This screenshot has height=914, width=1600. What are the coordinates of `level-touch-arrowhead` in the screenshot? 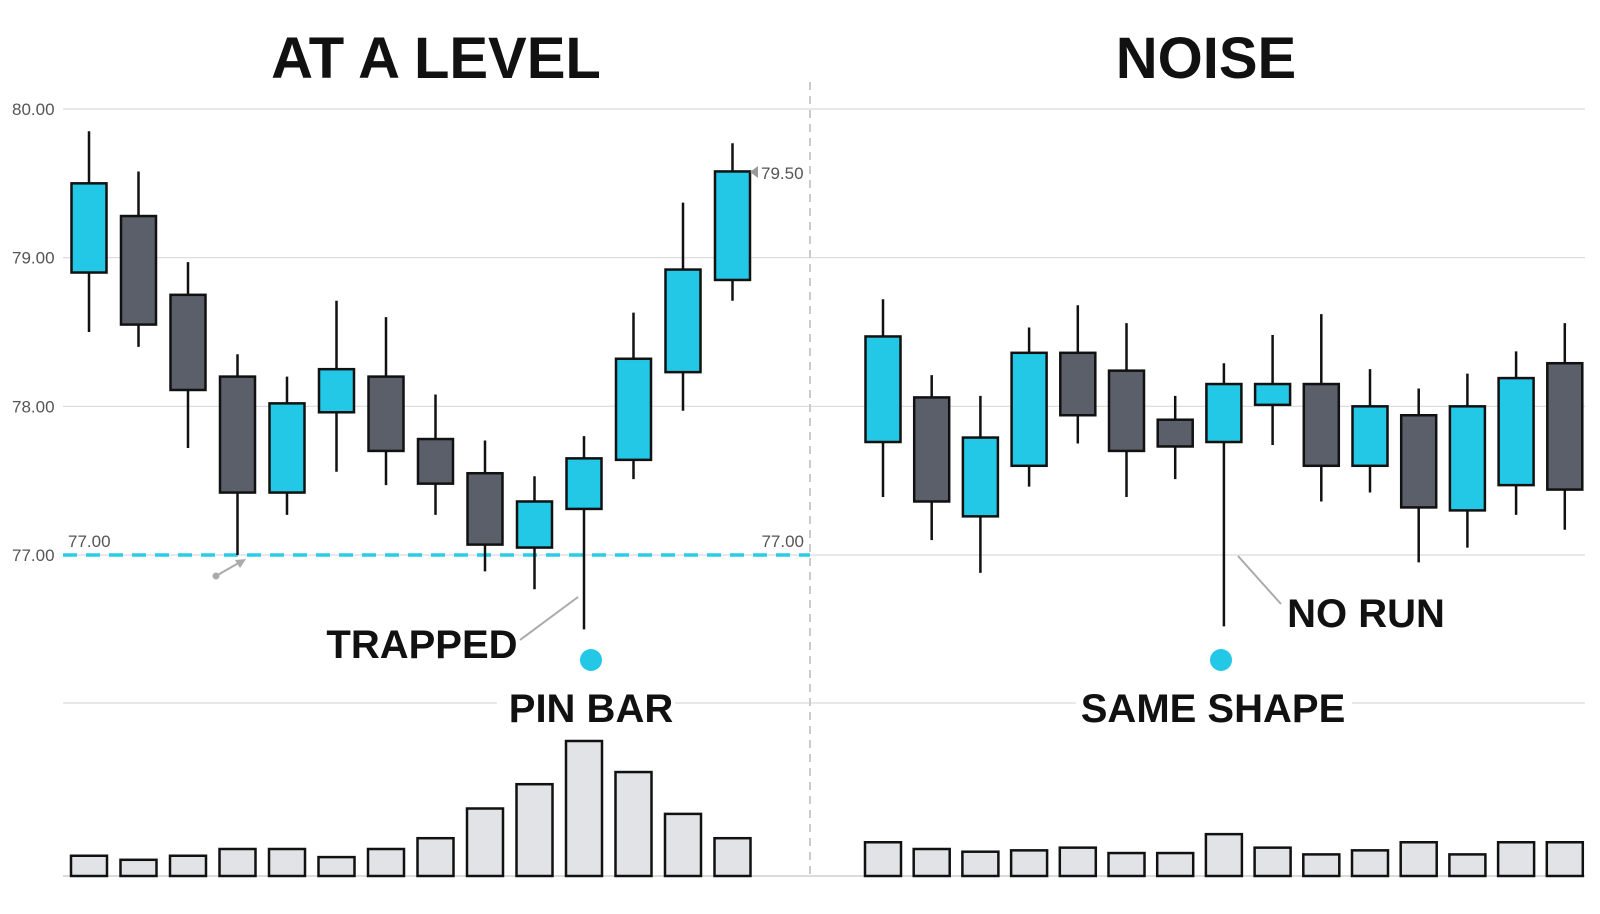 It's located at (240, 563).